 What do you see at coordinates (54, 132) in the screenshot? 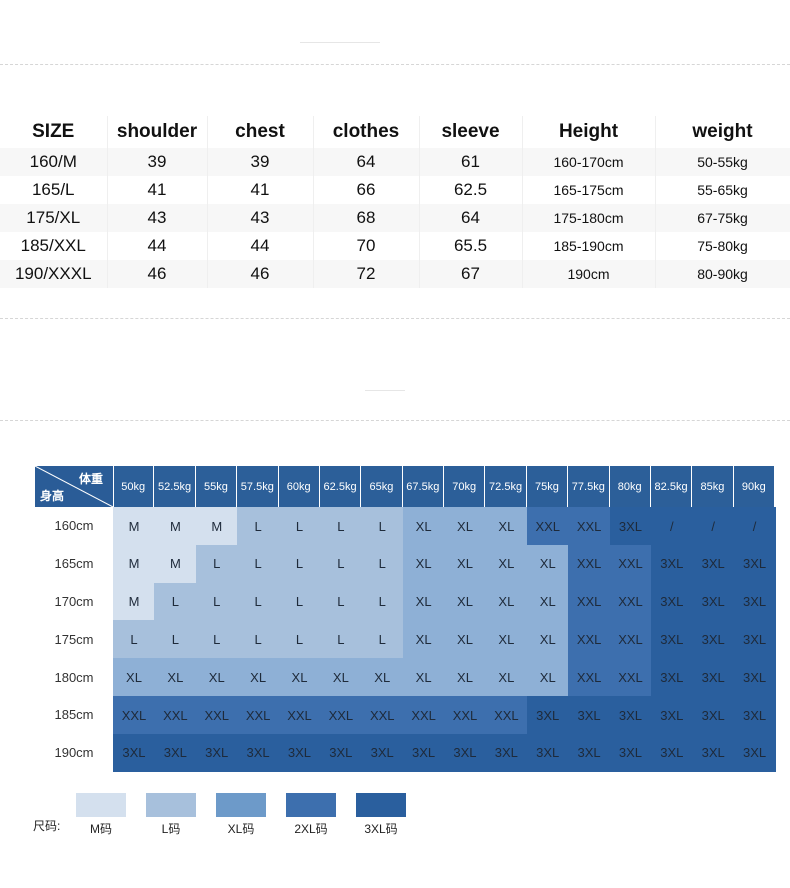
I see `column-header-size: SIZE` at bounding box center [54, 132].